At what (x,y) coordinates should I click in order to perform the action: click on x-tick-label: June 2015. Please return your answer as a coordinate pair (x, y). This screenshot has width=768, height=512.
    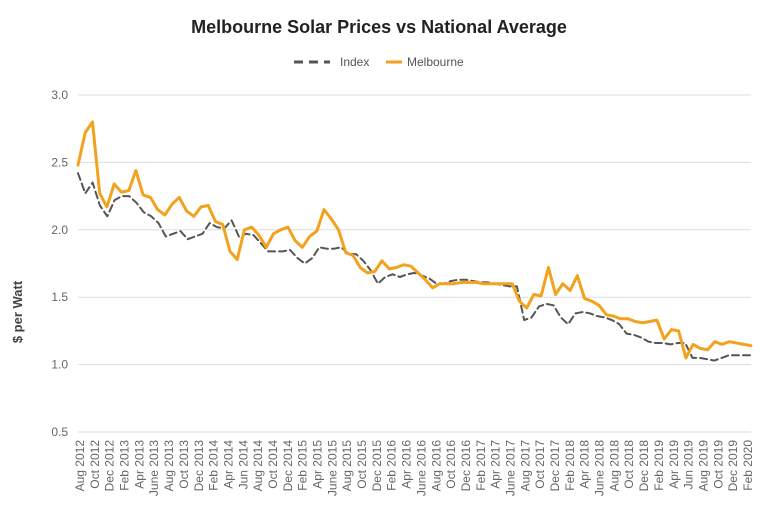
    Looking at the image, I should click on (332, 468).